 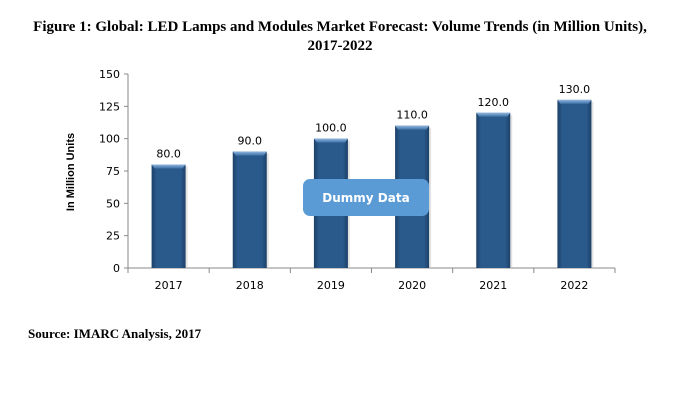 What do you see at coordinates (113, 171) in the screenshot?
I see `y-tick-label: 75` at bounding box center [113, 171].